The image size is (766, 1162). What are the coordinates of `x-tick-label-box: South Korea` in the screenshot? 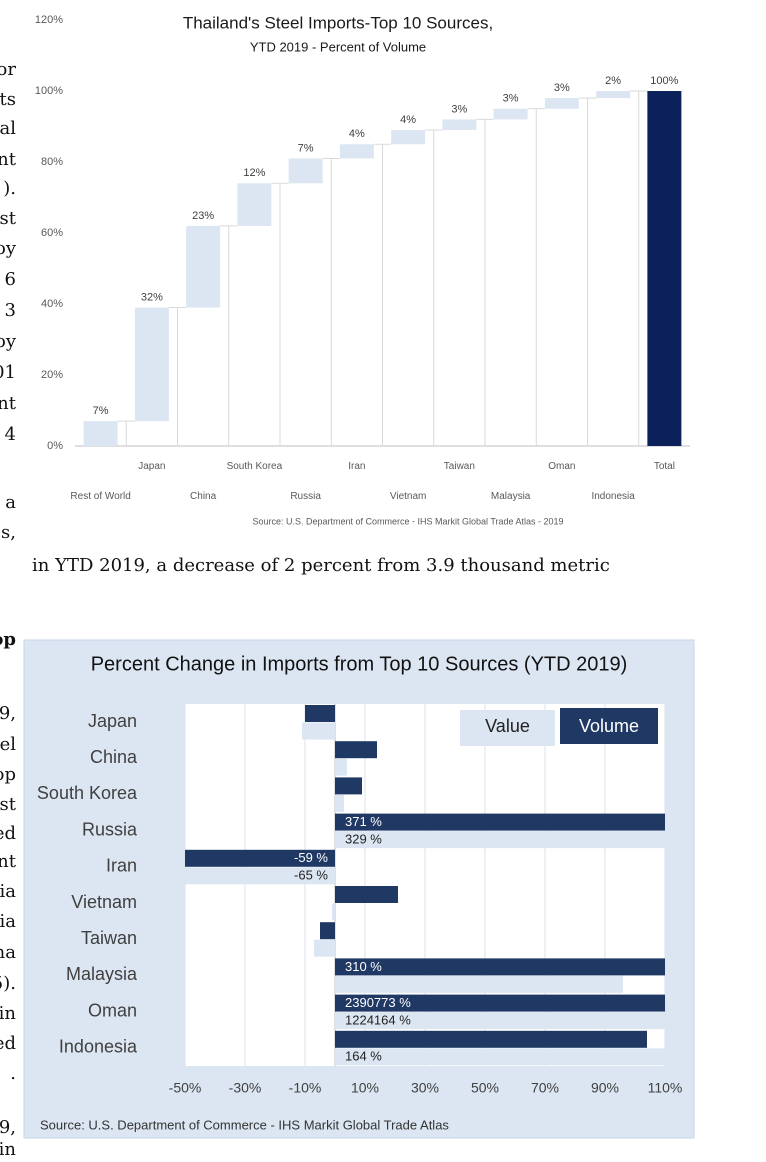 It's located at (254, 466).